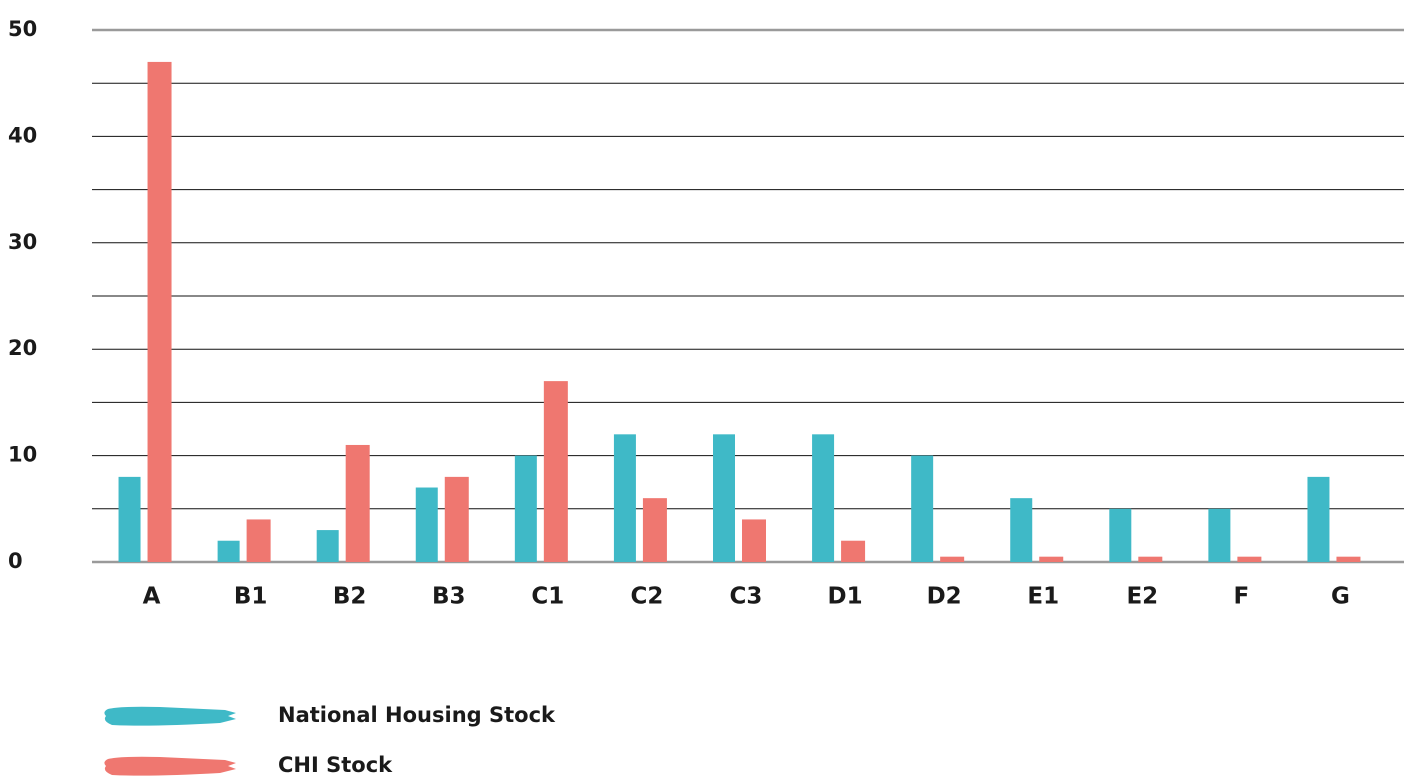 The height and width of the screenshot is (783, 1408). I want to click on legend-label: CHI Stock, so click(335, 765).